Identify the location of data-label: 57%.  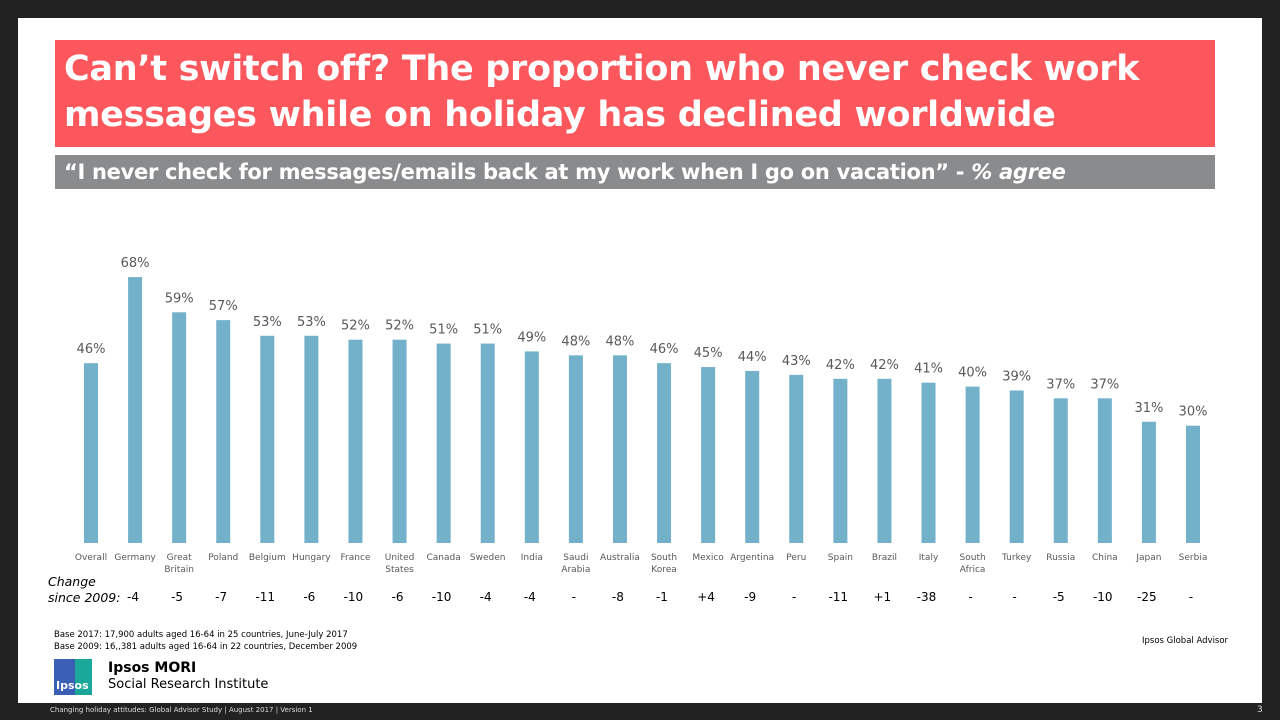
(223, 306).